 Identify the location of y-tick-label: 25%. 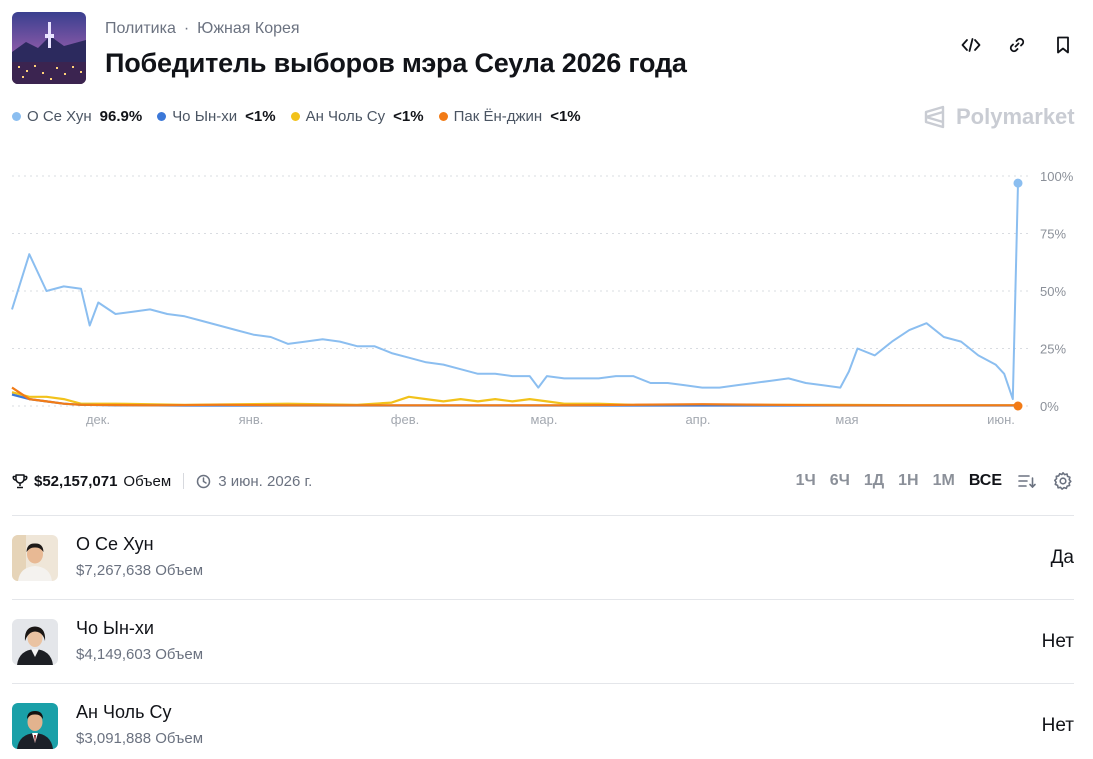
(1053, 349).